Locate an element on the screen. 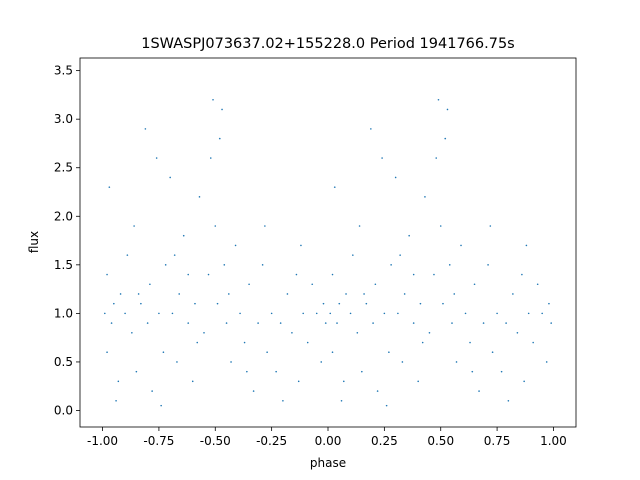  y-tick-label: 3.0 is located at coordinates (63, 119).